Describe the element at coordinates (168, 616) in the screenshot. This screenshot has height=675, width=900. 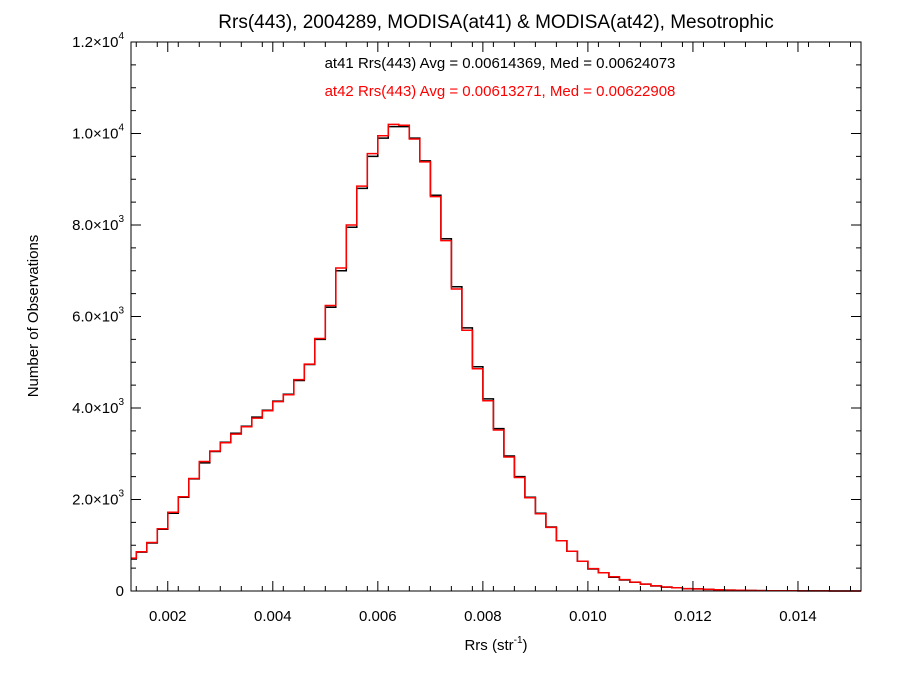
I see `x-tick-label: 0.002` at that location.